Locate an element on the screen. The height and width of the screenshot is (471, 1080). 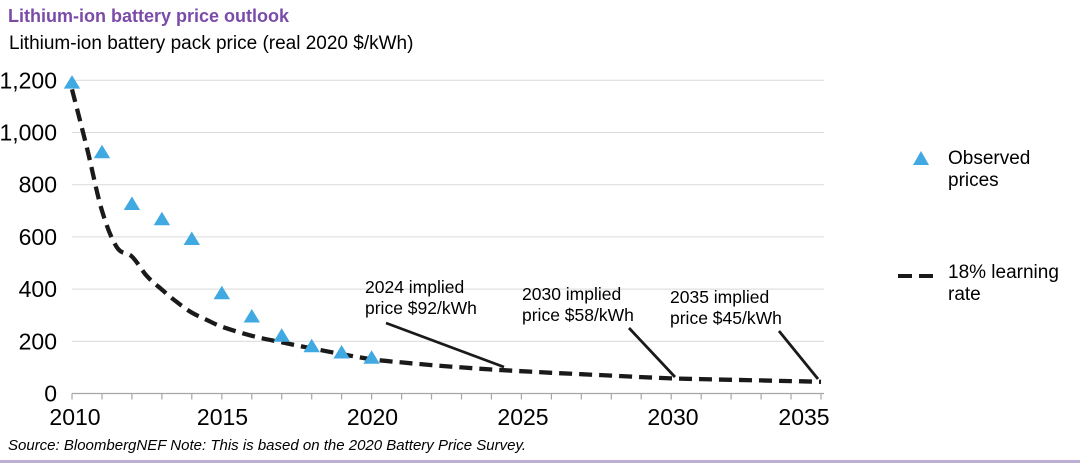
bottom-rule is located at coordinates (540, 461).